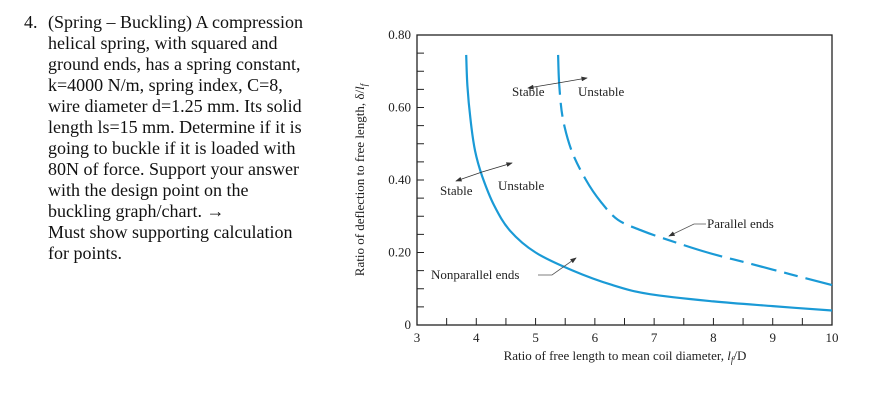 This screenshot has width=875, height=414. Describe the element at coordinates (165, 85) in the screenshot. I see `question-line: k=4000 N/m, spring index, C=8,` at that location.